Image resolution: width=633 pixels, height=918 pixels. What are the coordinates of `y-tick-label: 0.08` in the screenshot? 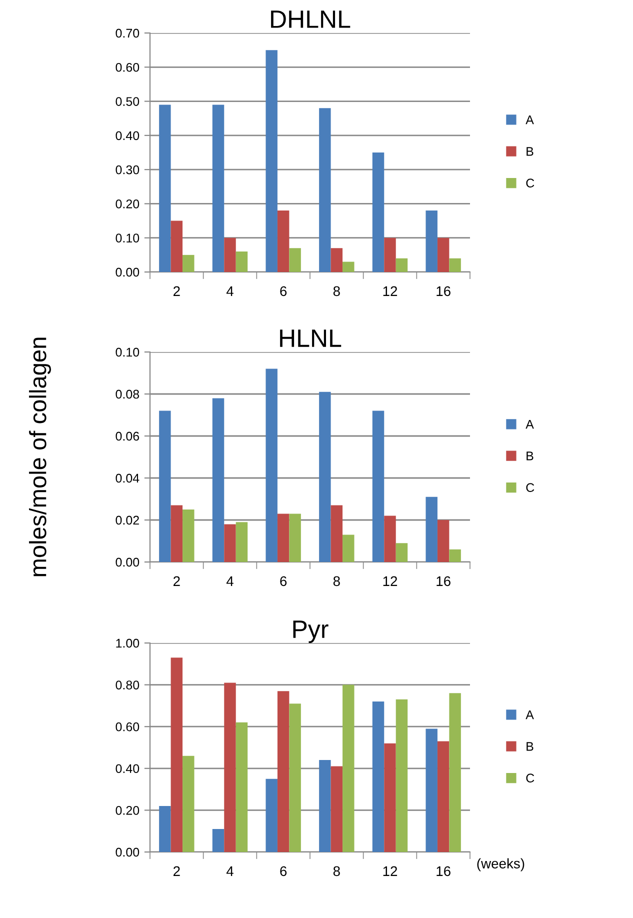 It's located at (128, 394).